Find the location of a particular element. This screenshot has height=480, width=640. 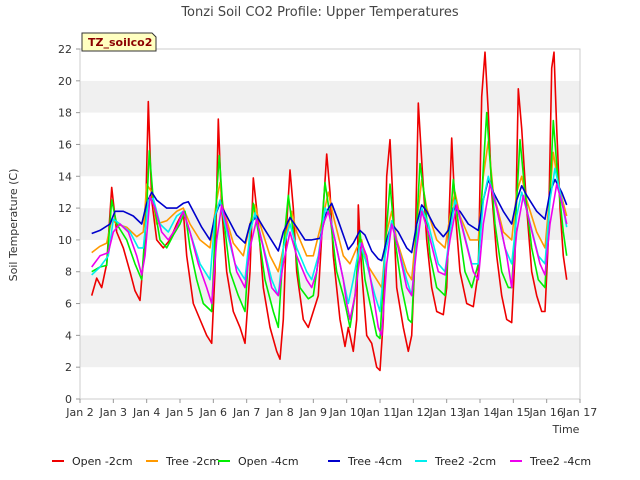

x-tick-label: Jan 17 is located at coordinates (579, 412).